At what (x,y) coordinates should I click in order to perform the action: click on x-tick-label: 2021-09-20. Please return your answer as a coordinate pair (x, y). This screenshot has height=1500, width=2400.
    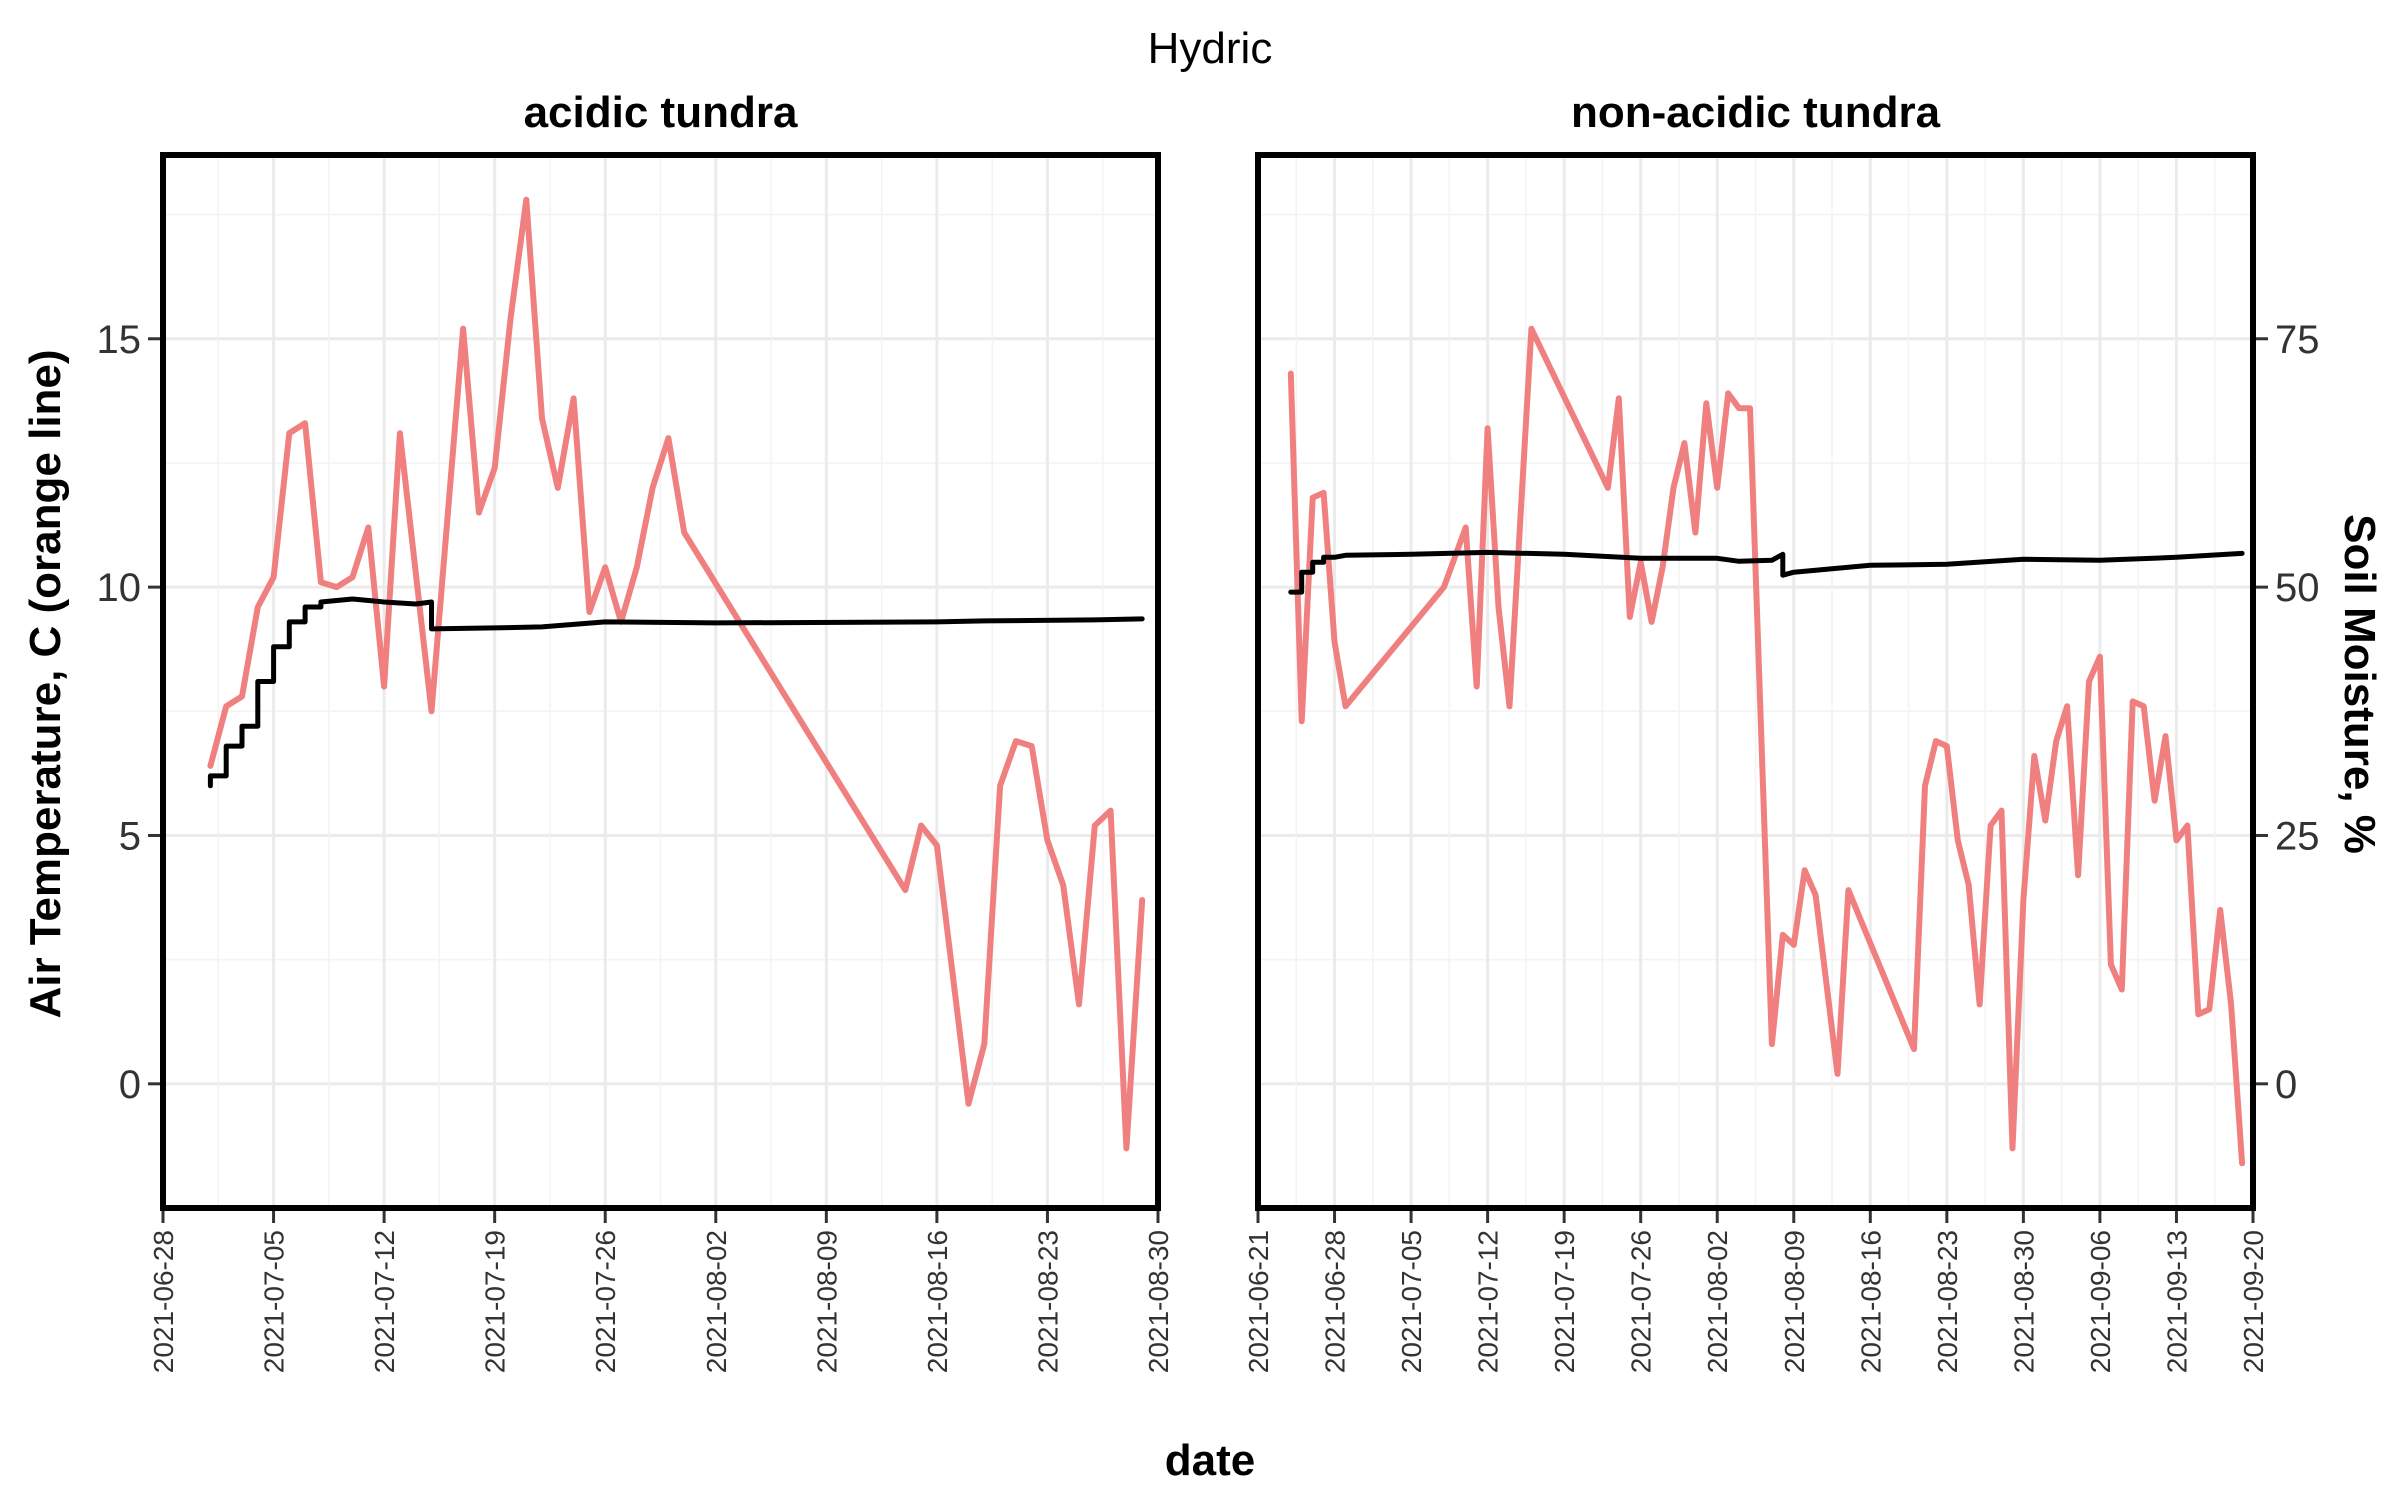
    Looking at the image, I should click on (2253, 1301).